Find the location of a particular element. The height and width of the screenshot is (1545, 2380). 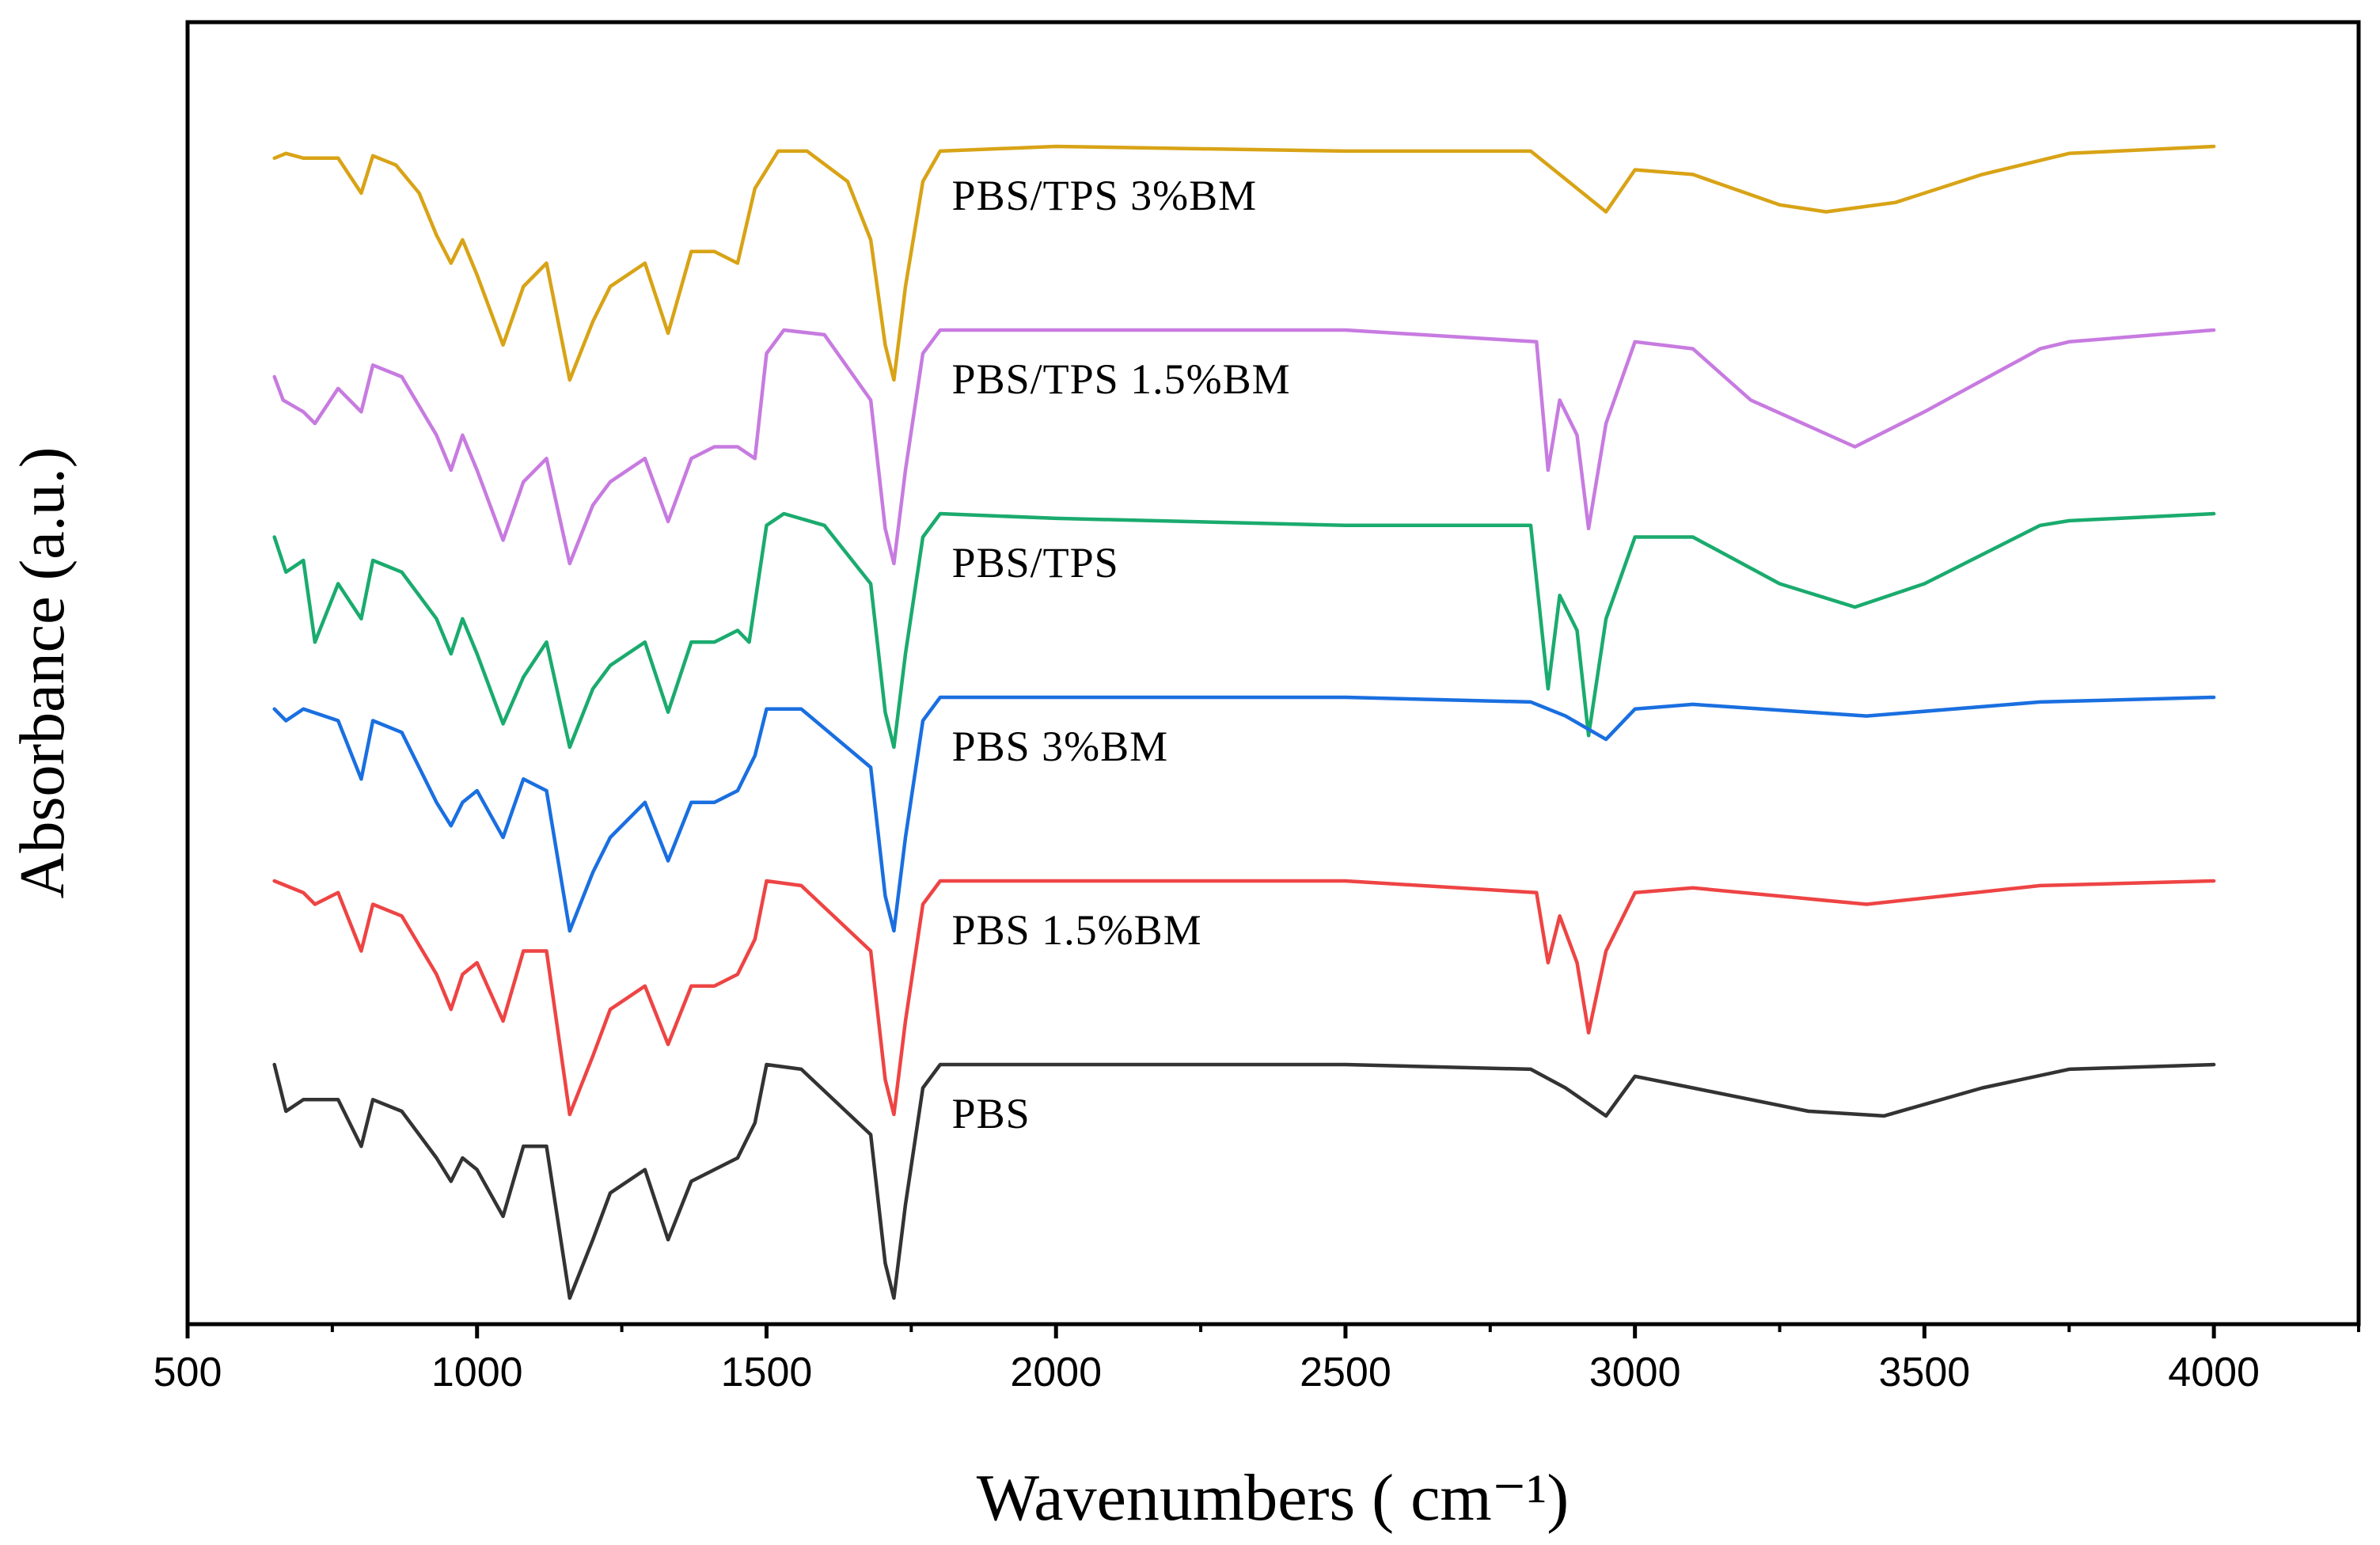

trace-pbs-tps-3-bm is located at coordinates (1244, 263).